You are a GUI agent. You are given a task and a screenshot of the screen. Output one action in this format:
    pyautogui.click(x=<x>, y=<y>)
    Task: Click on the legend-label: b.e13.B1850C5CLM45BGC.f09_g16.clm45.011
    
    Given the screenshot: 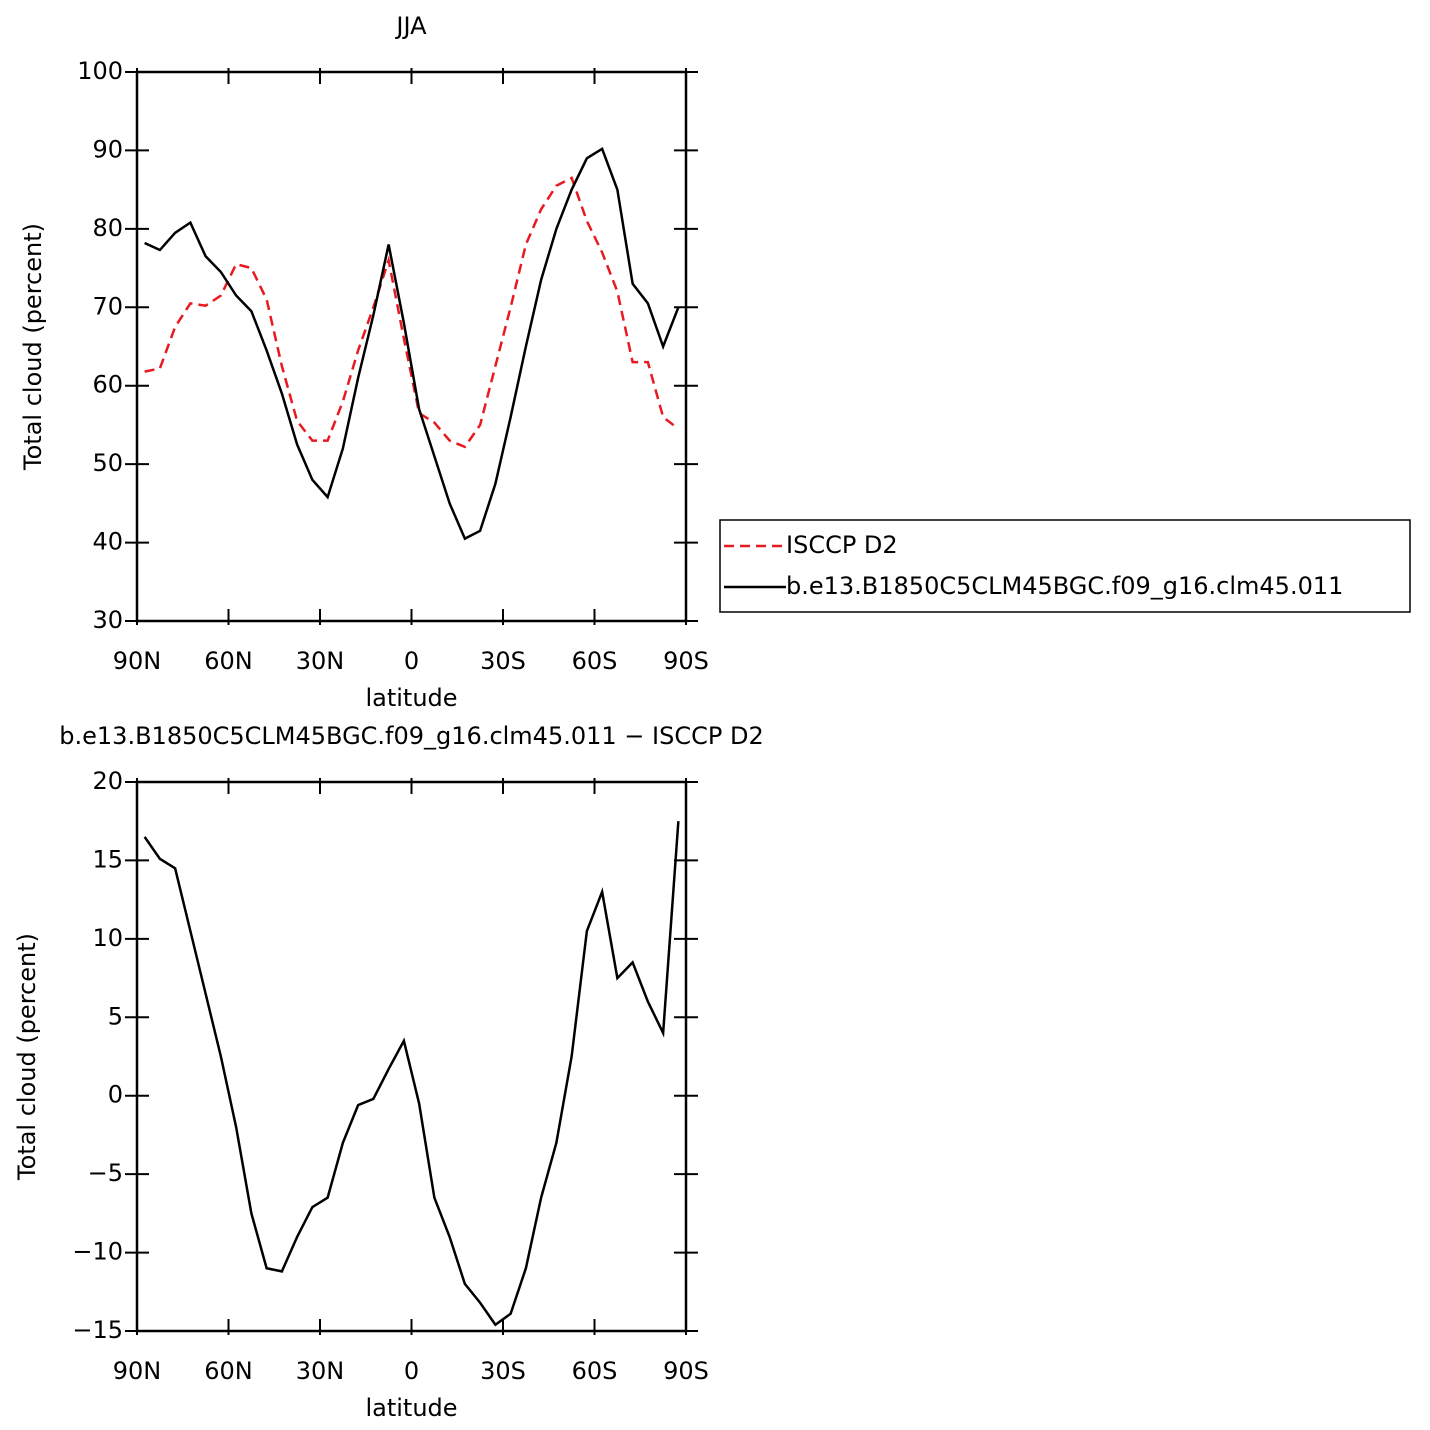 What is the action you would take?
    pyautogui.click(x=1064, y=586)
    